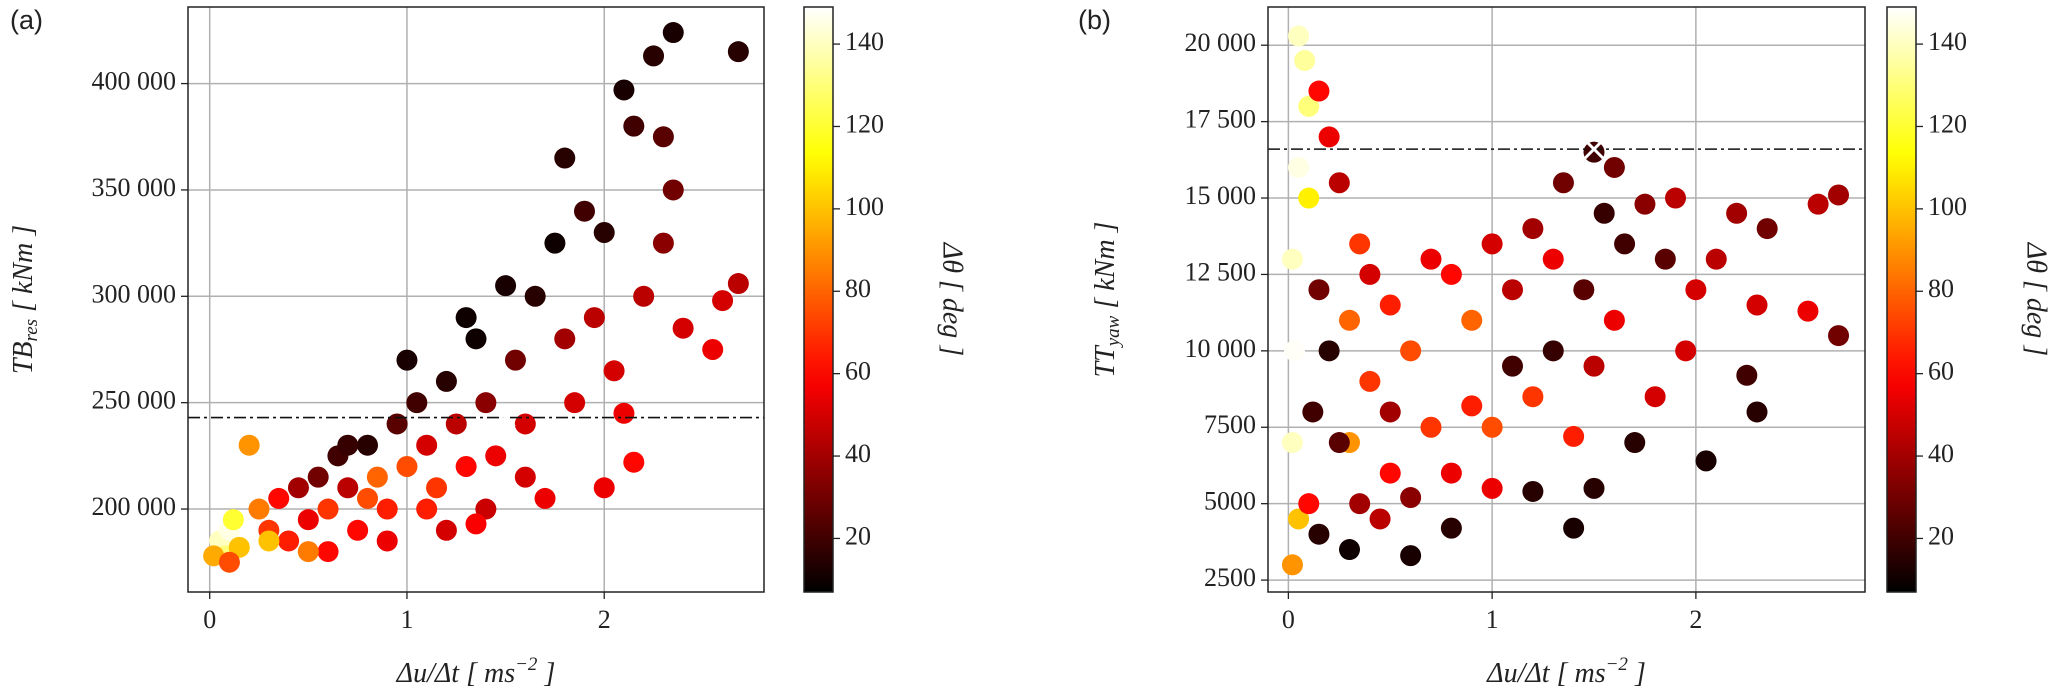 The height and width of the screenshot is (700, 2067). I want to click on y-label-sub: res, so click(31, 330).